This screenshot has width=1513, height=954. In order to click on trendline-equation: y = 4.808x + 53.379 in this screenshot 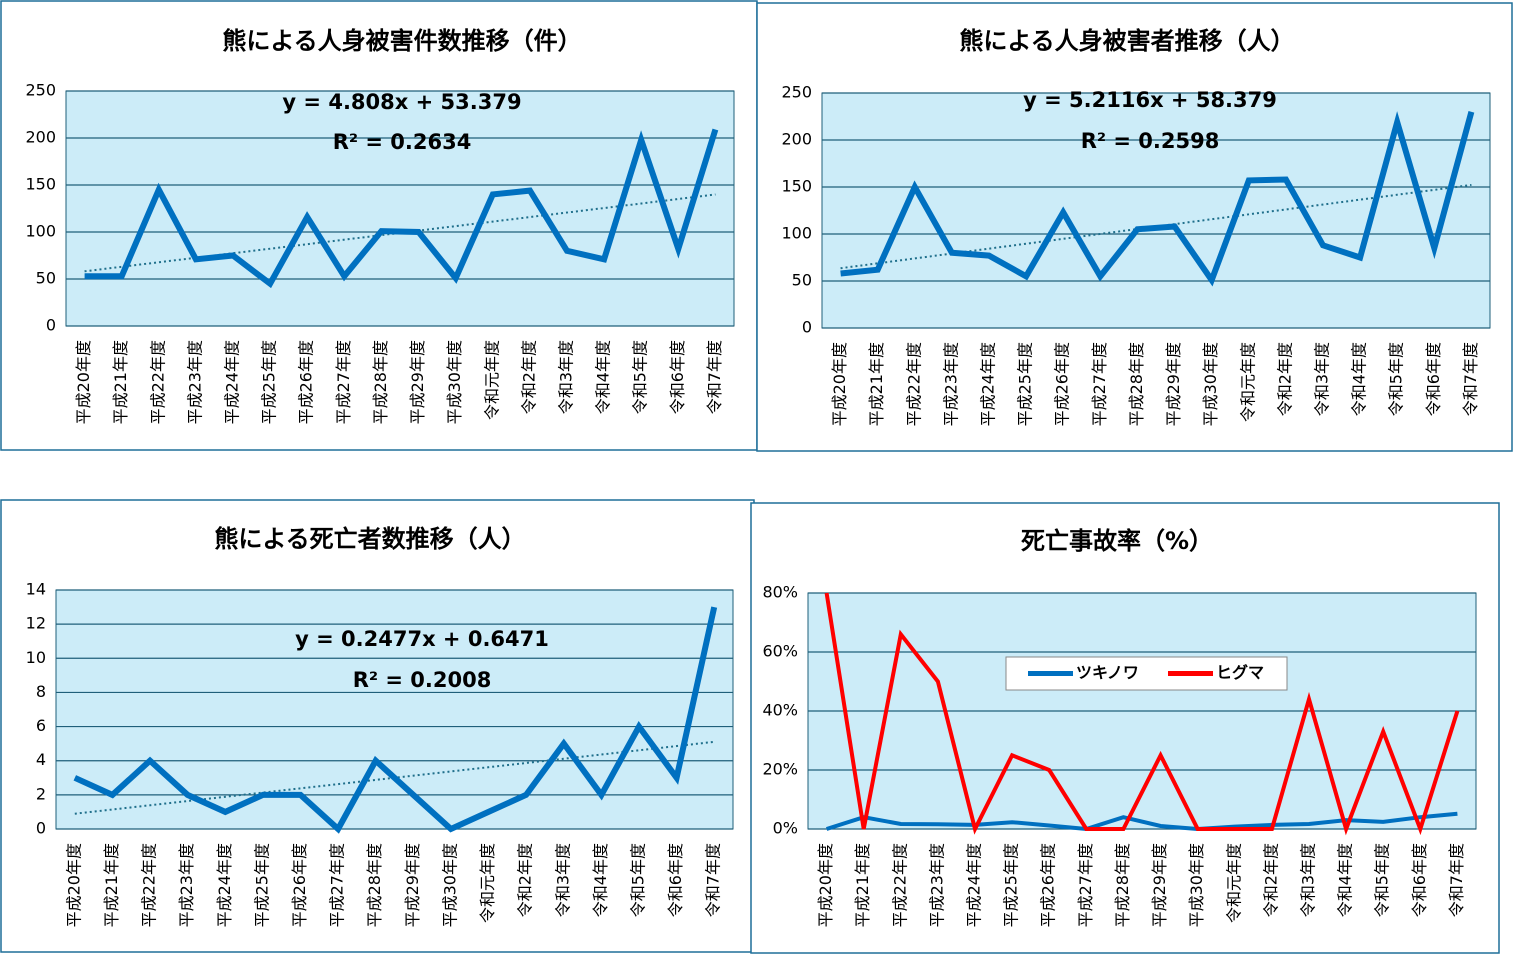, I will do `click(401, 102)`.